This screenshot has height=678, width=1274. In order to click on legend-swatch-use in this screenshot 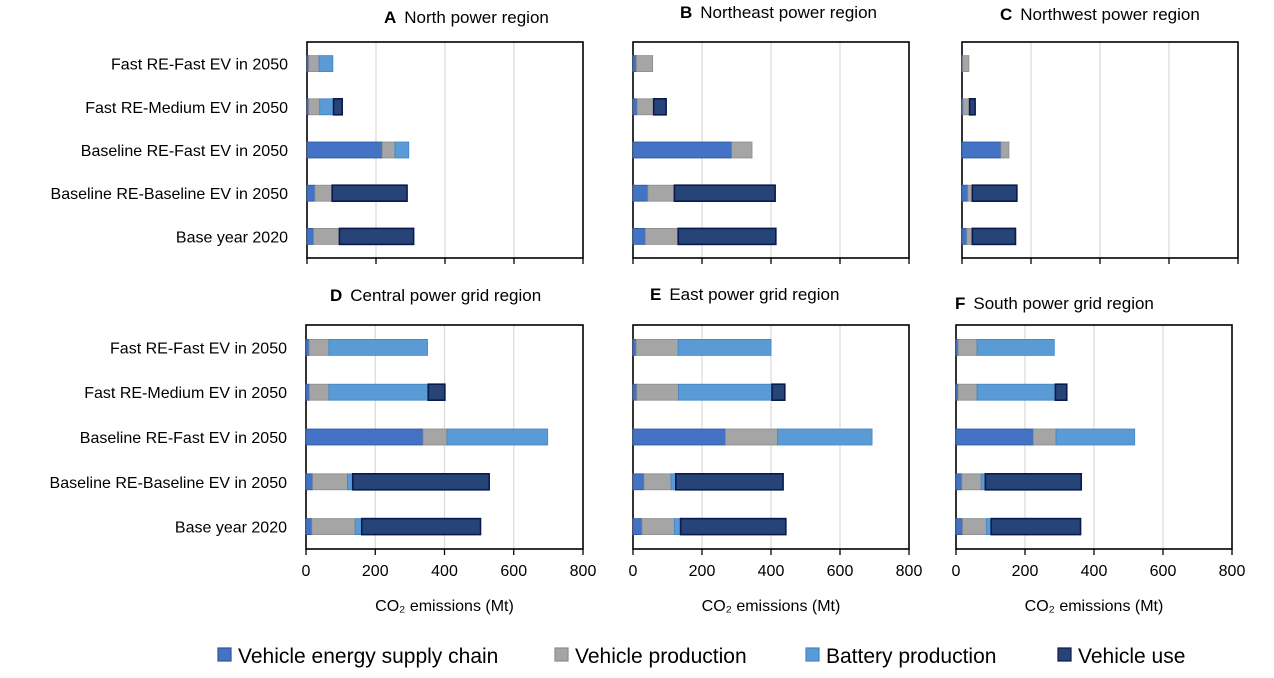, I will do `click(1064, 654)`.